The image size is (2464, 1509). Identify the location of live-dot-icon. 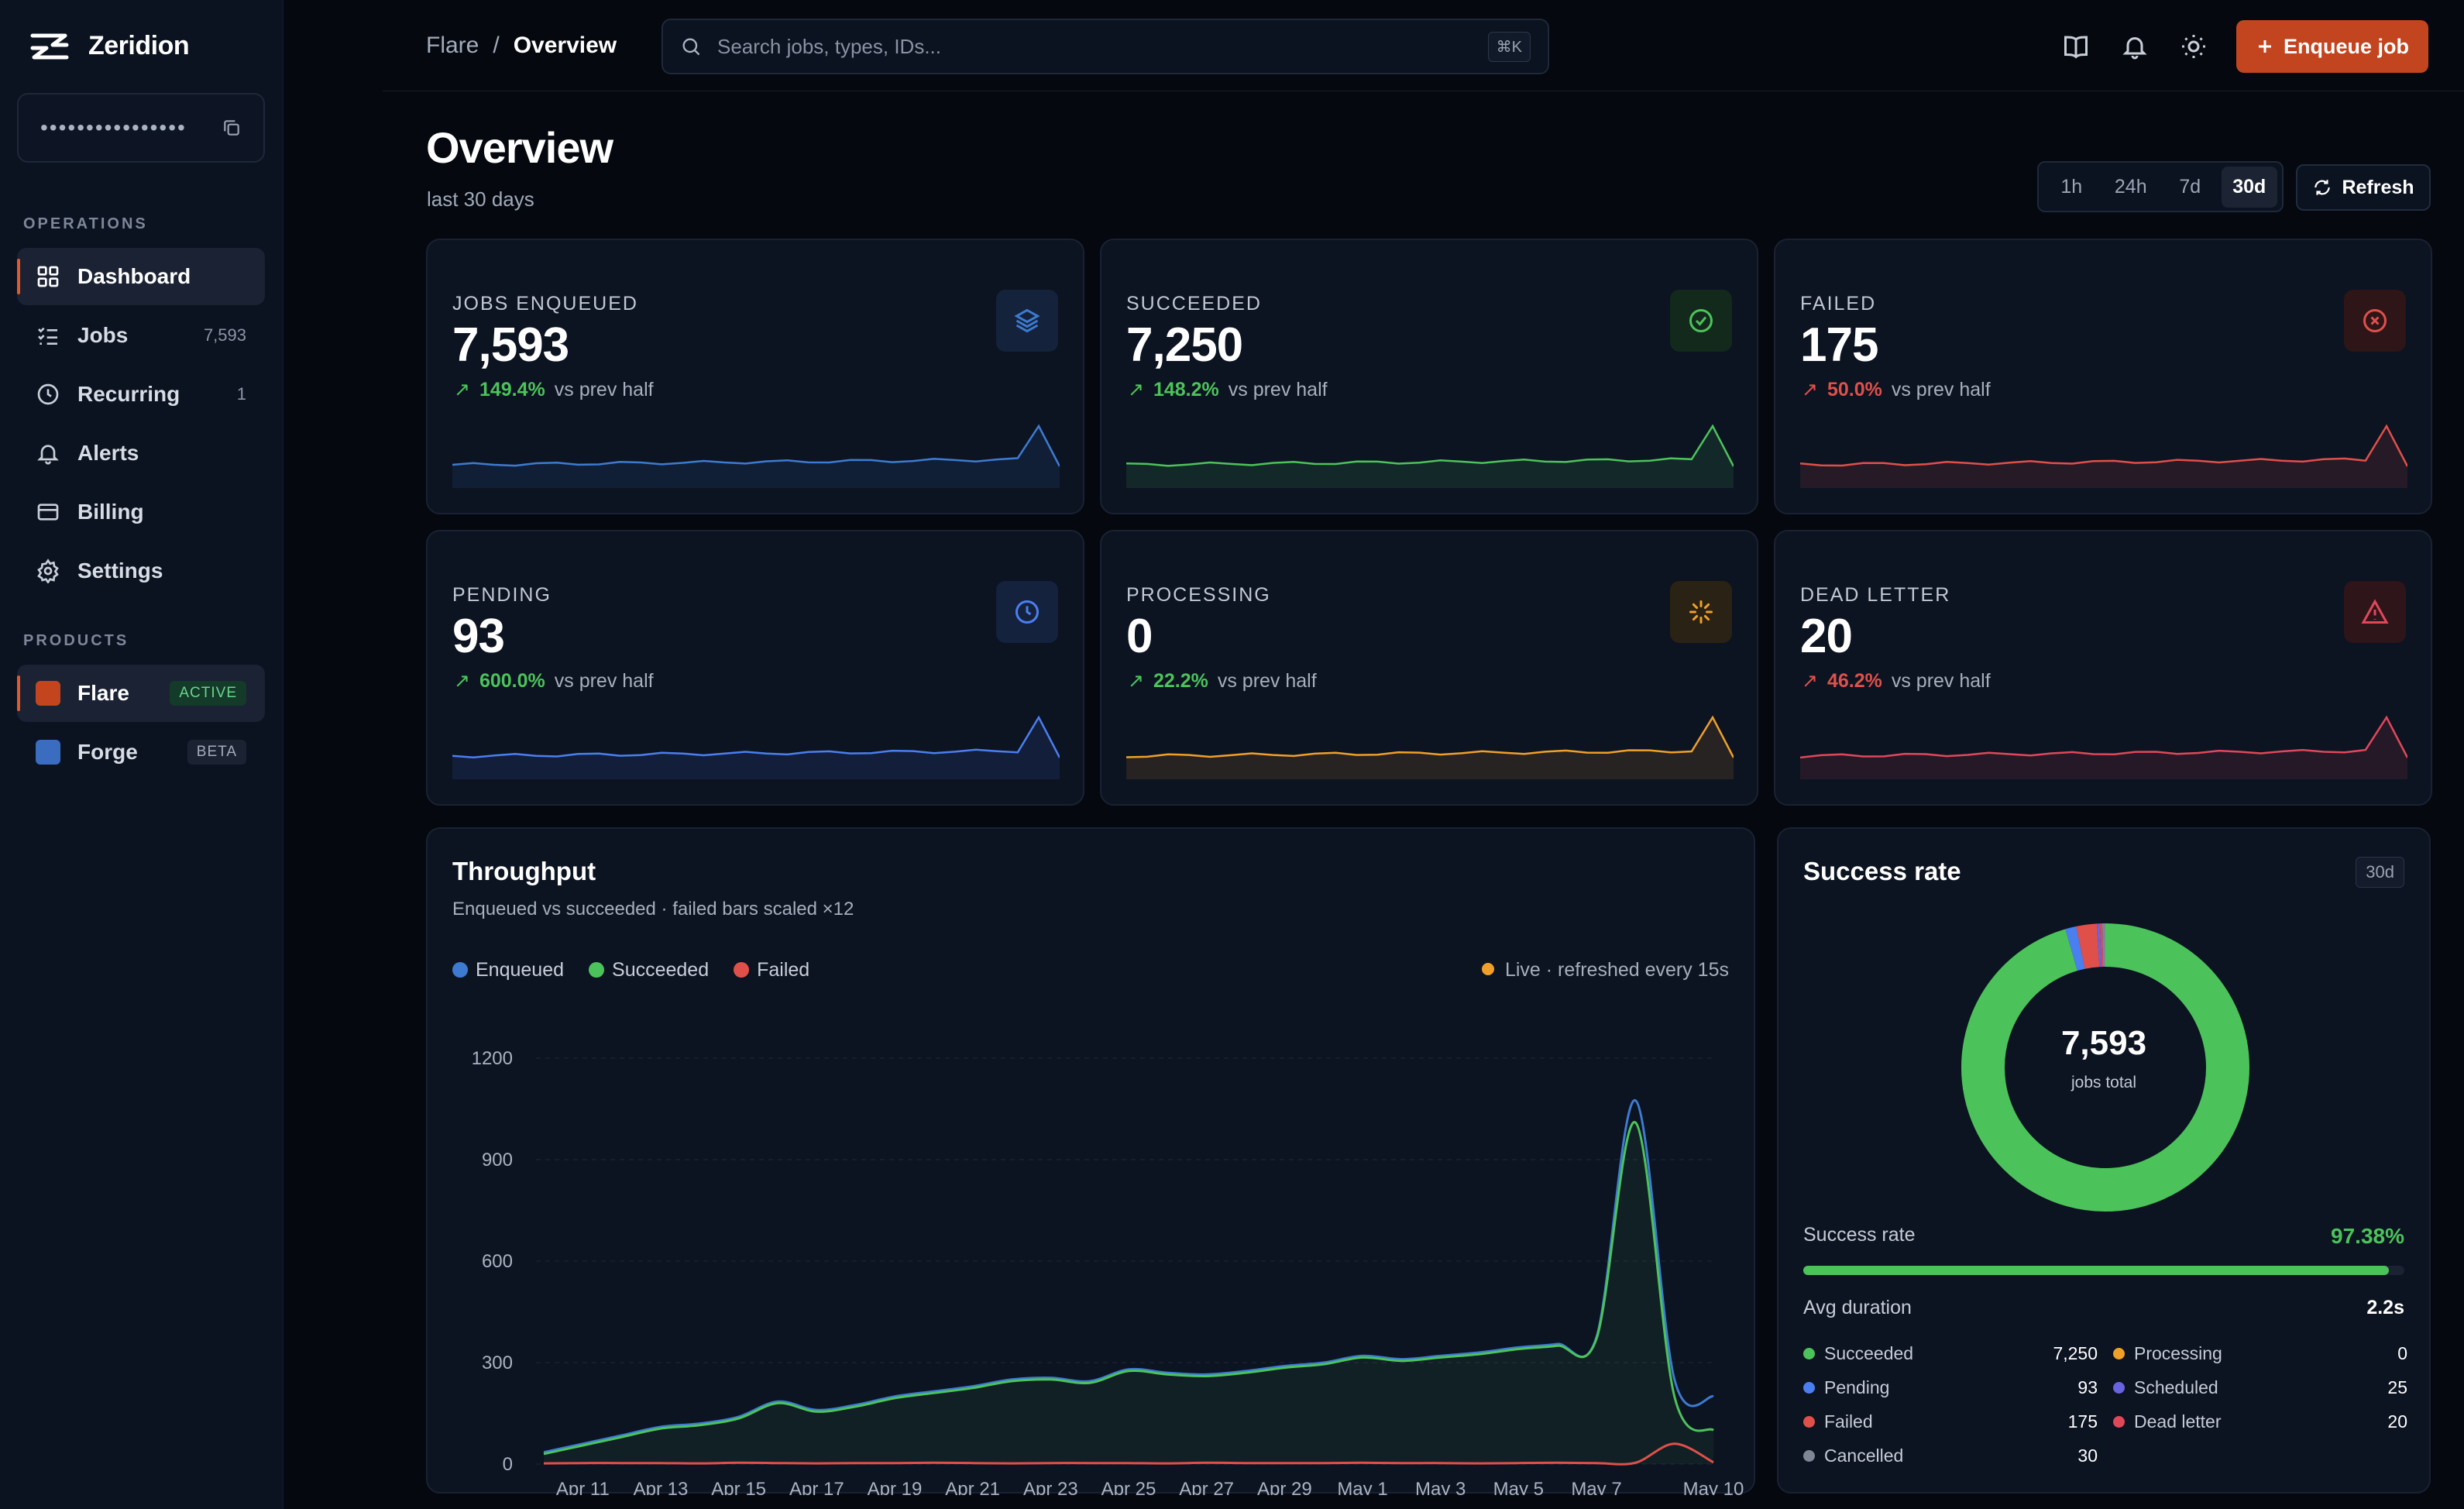
(1487, 969).